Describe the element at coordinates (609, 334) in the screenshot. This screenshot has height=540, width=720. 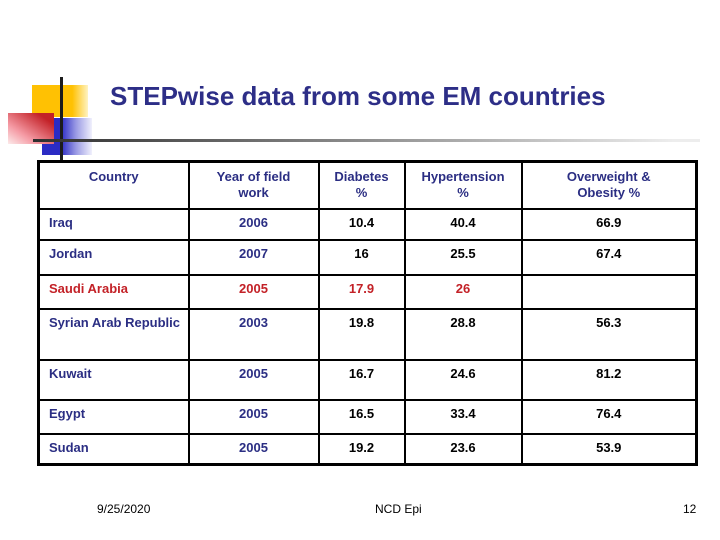
I see `cell-overweight: 56.3` at that location.